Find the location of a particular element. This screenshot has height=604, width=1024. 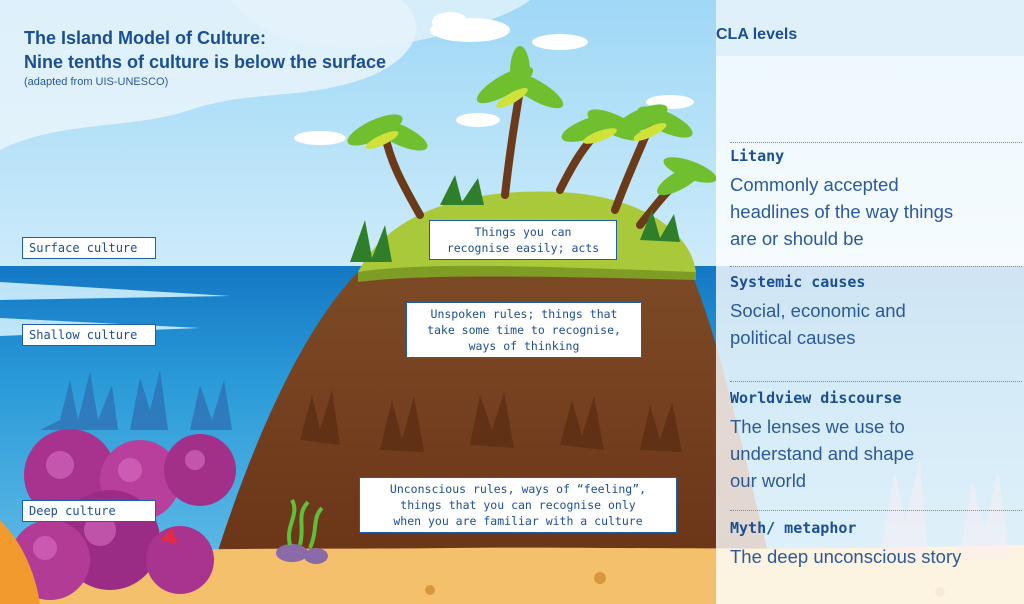

sea-light-streaks is located at coordinates (115, 309).